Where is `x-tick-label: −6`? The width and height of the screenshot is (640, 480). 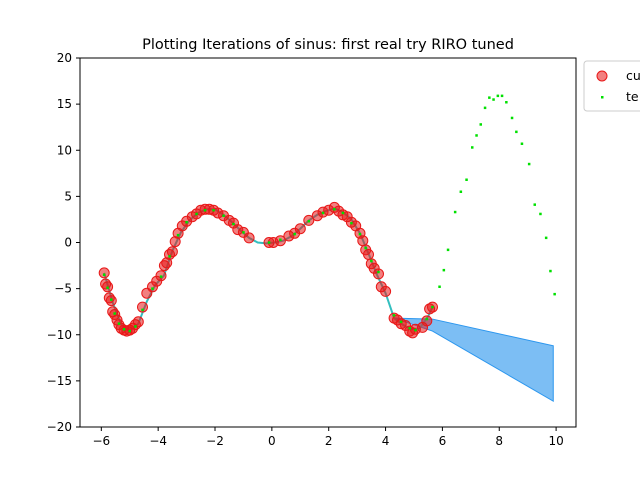 x-tick-label: −6 is located at coordinates (101, 441).